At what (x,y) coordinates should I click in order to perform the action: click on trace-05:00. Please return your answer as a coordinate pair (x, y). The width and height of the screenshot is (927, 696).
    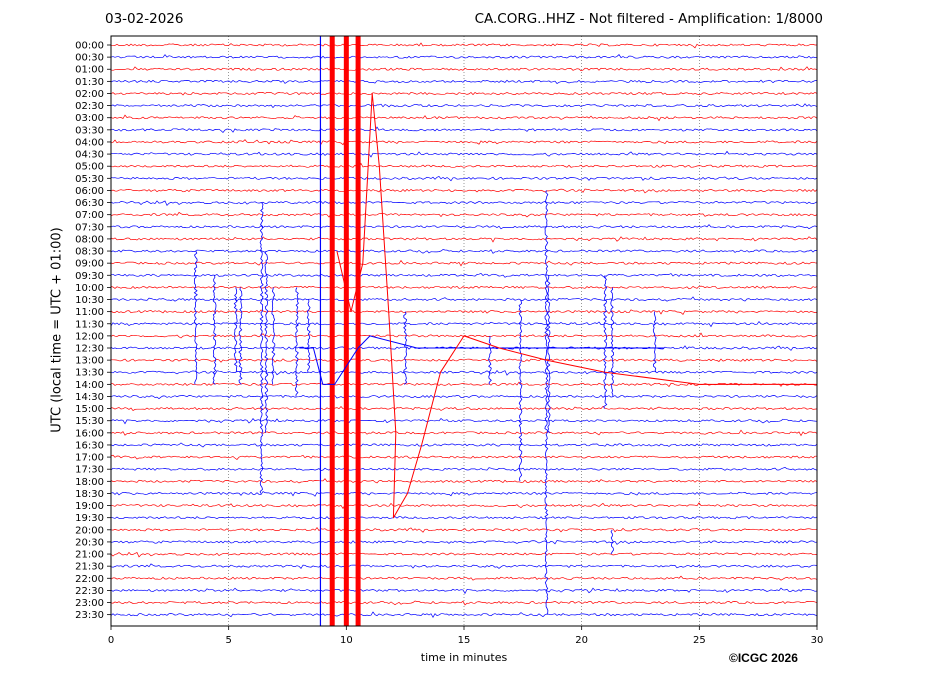
    Looking at the image, I should click on (464, 165).